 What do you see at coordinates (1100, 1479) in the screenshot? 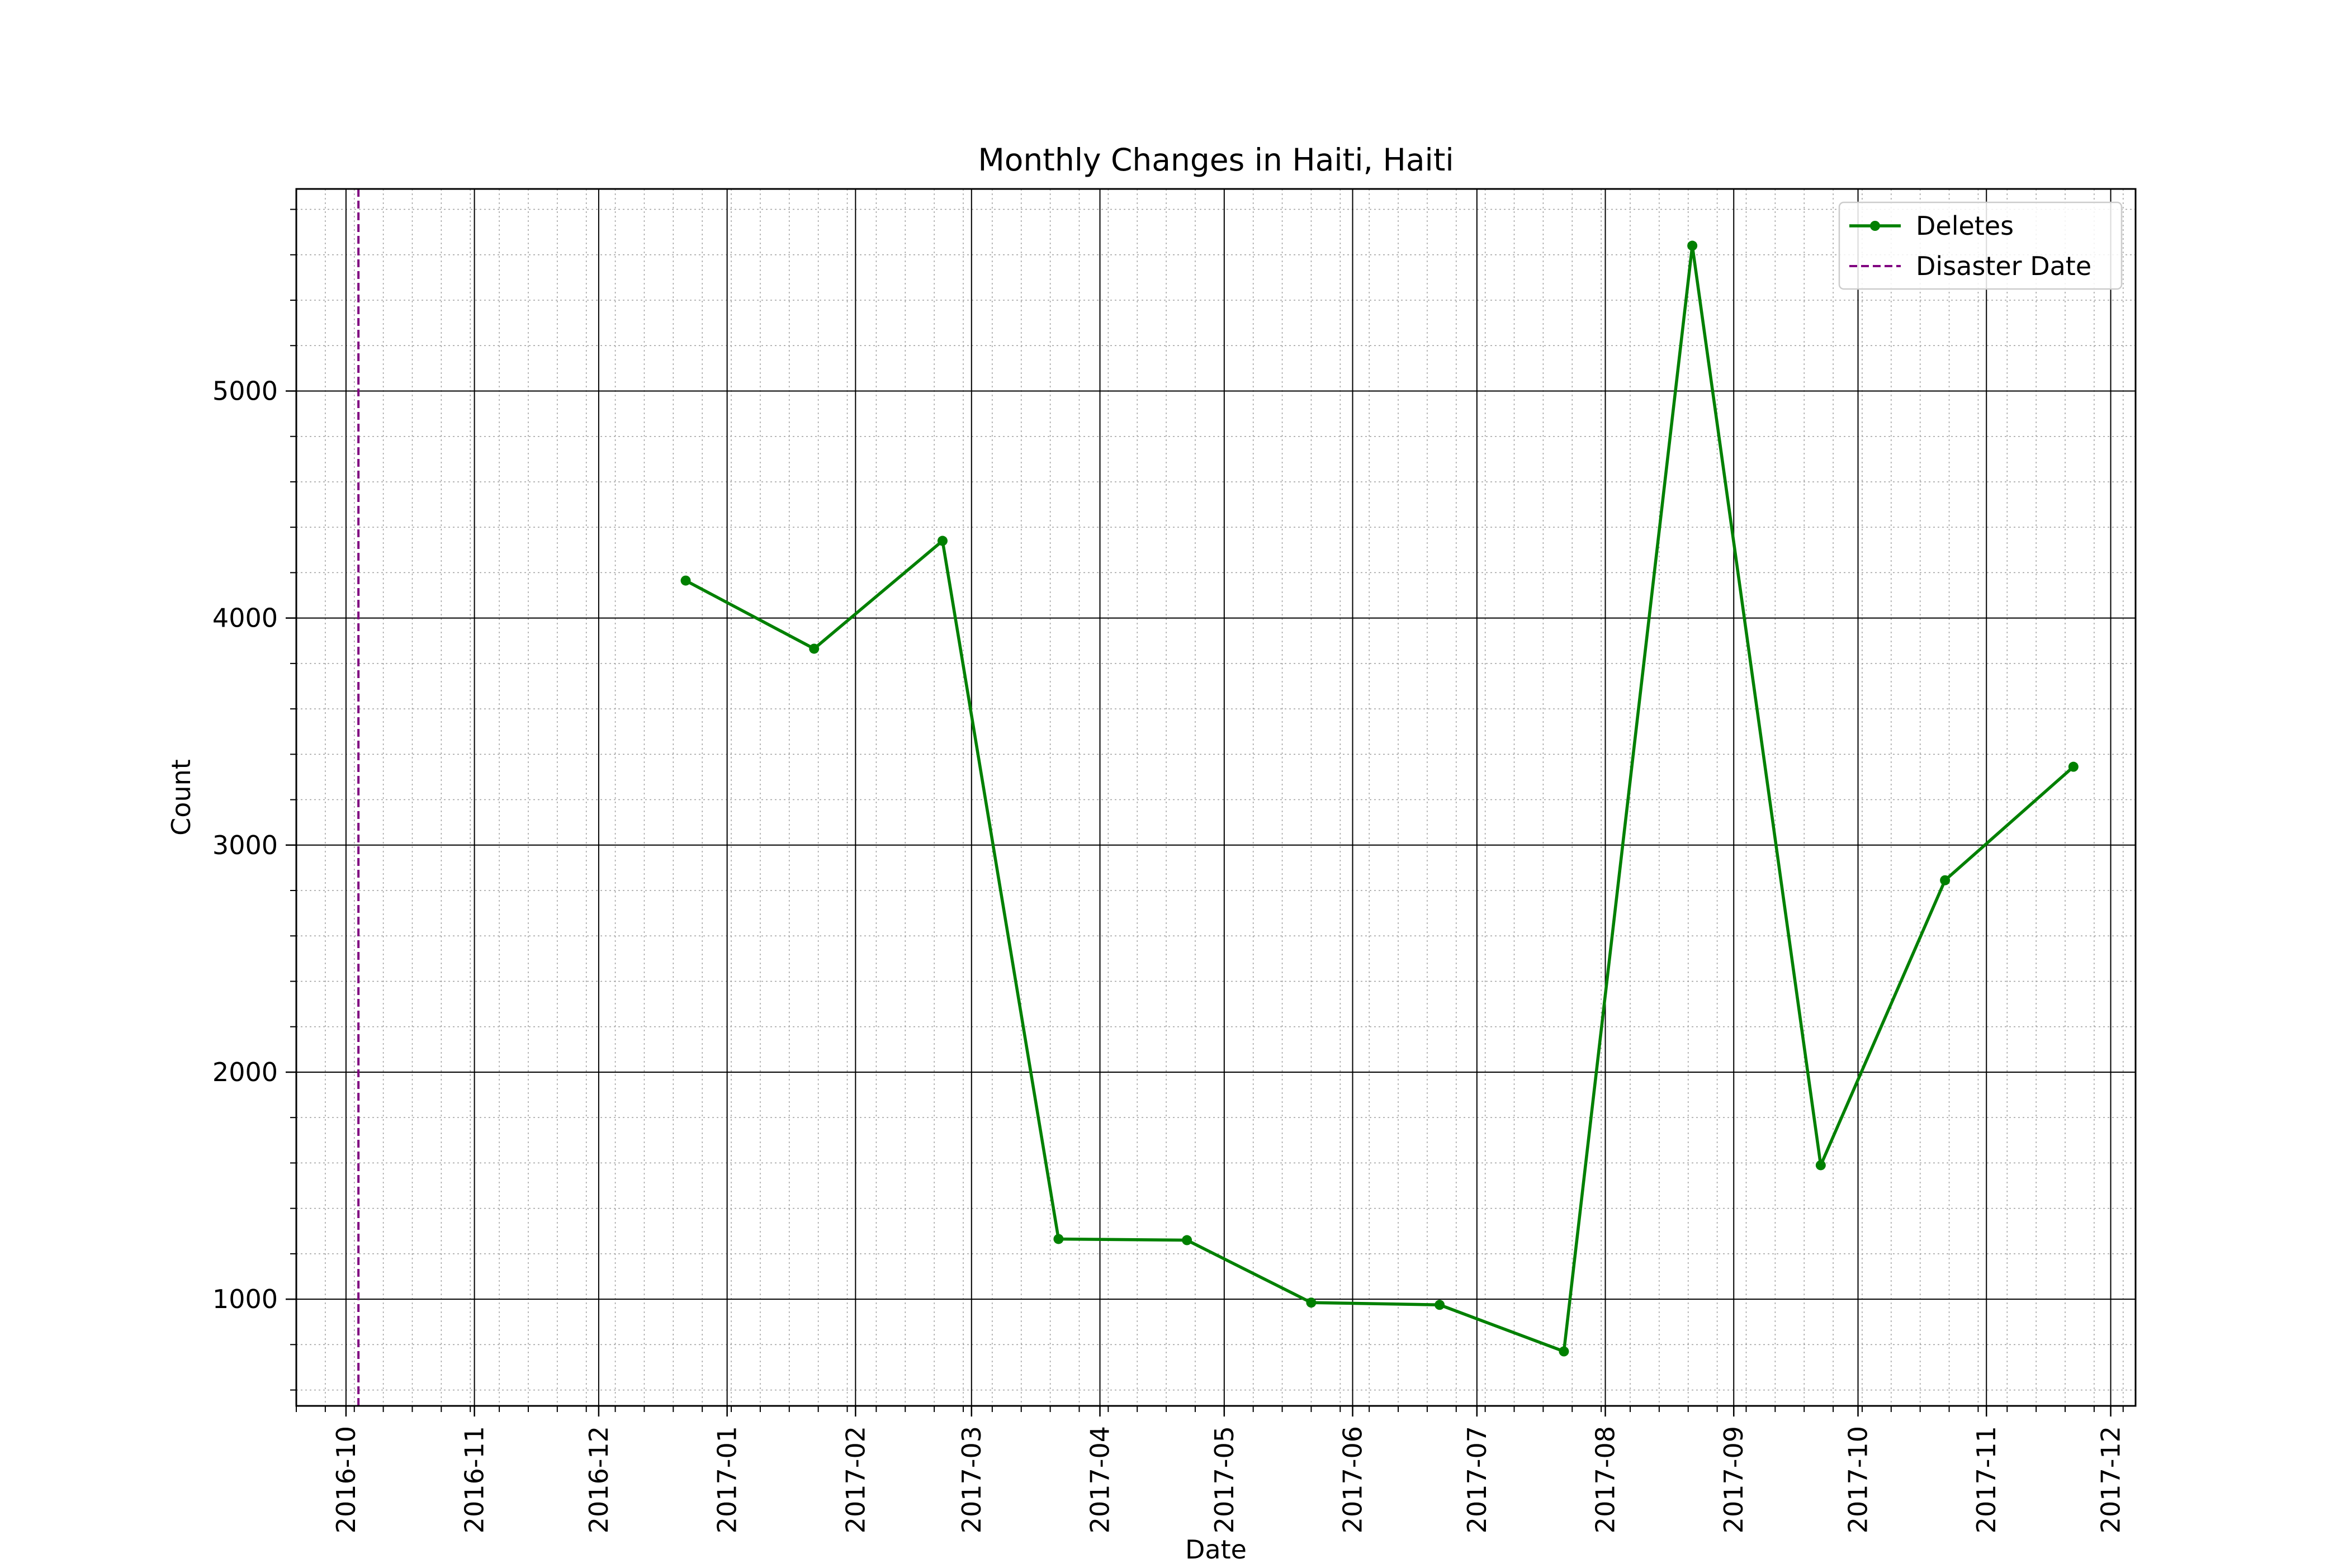
I see `x-tick-label: 2017-04` at bounding box center [1100, 1479].